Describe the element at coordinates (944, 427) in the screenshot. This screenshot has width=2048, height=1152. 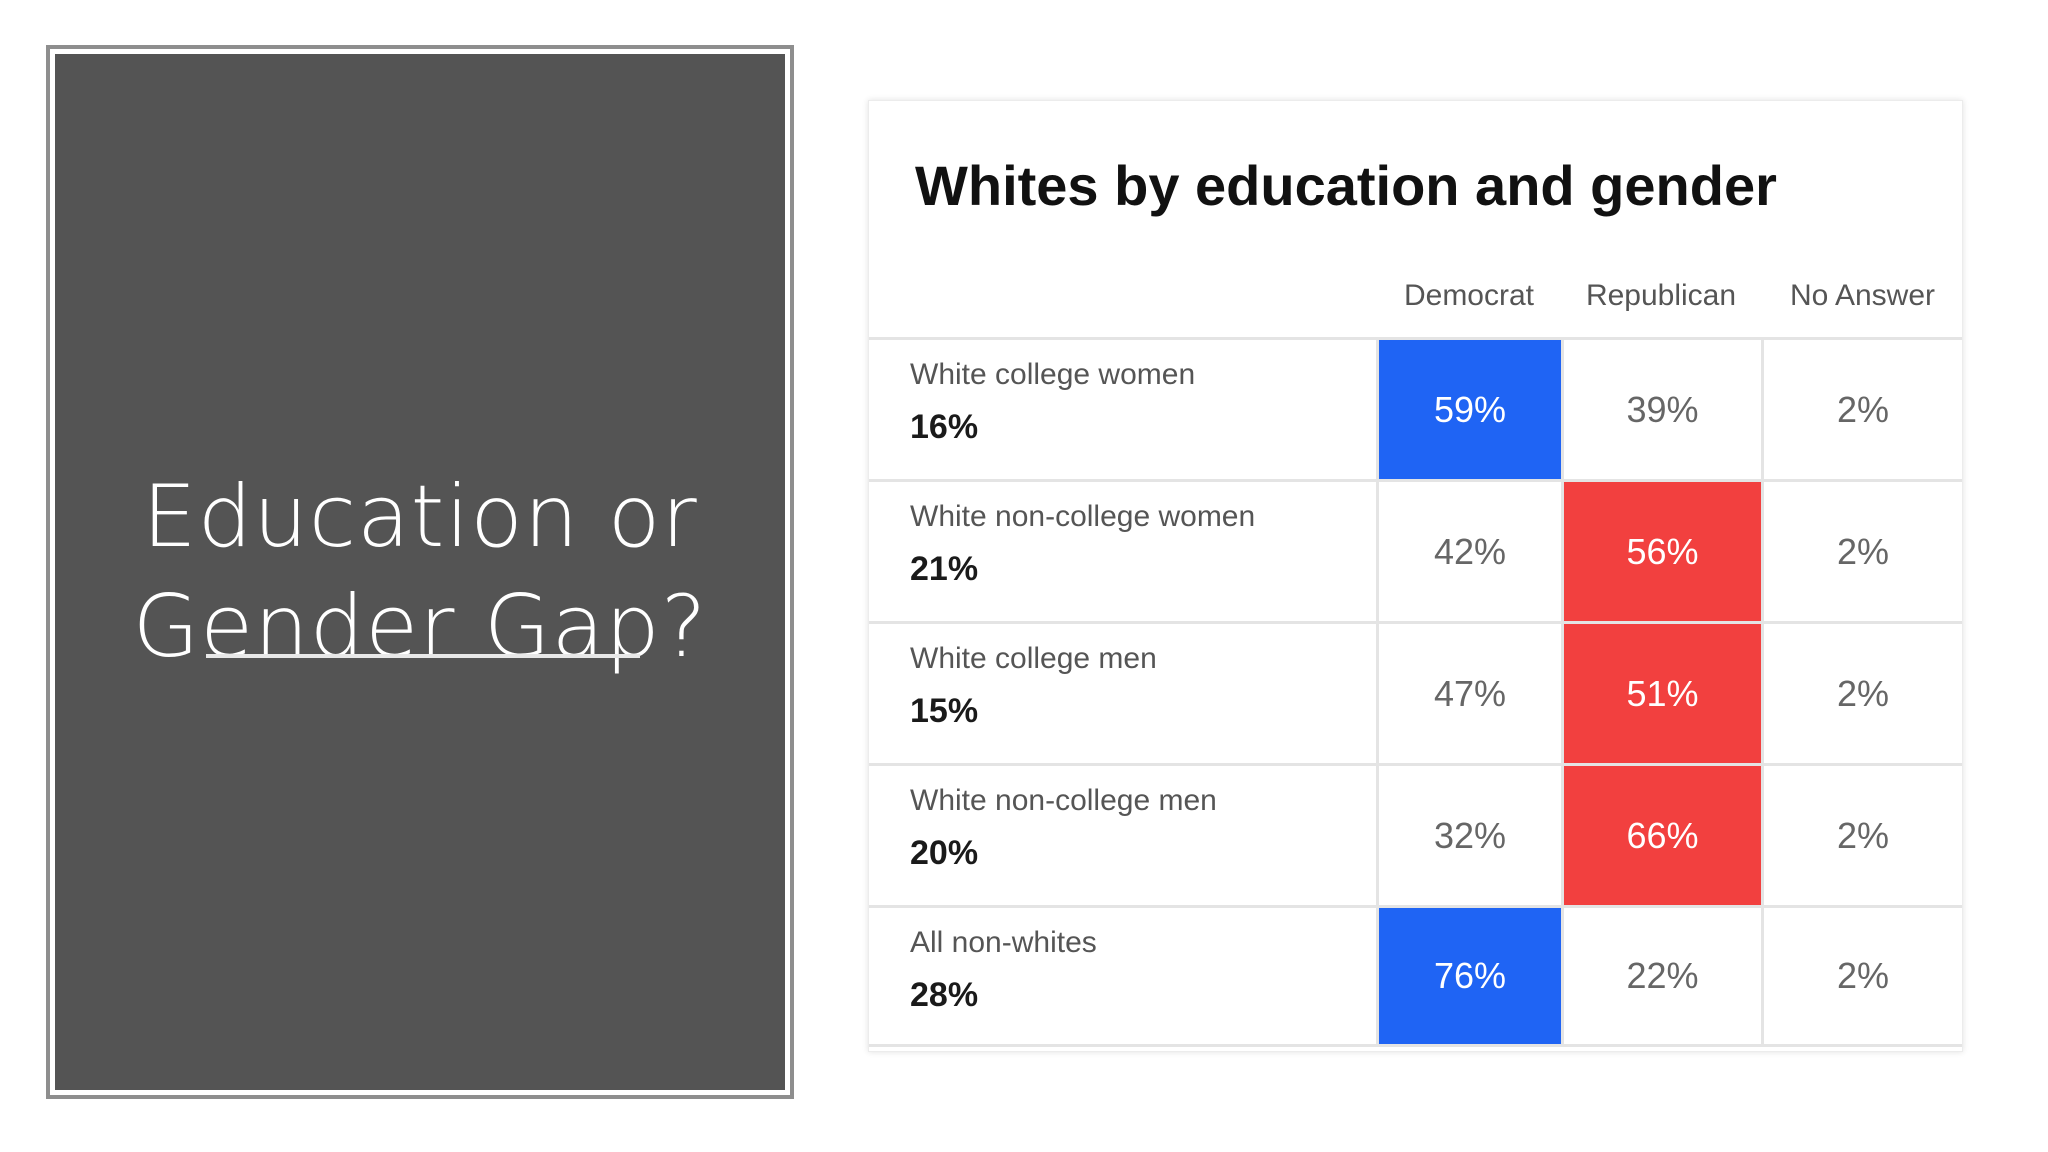
I see `row-share: 16%` at that location.